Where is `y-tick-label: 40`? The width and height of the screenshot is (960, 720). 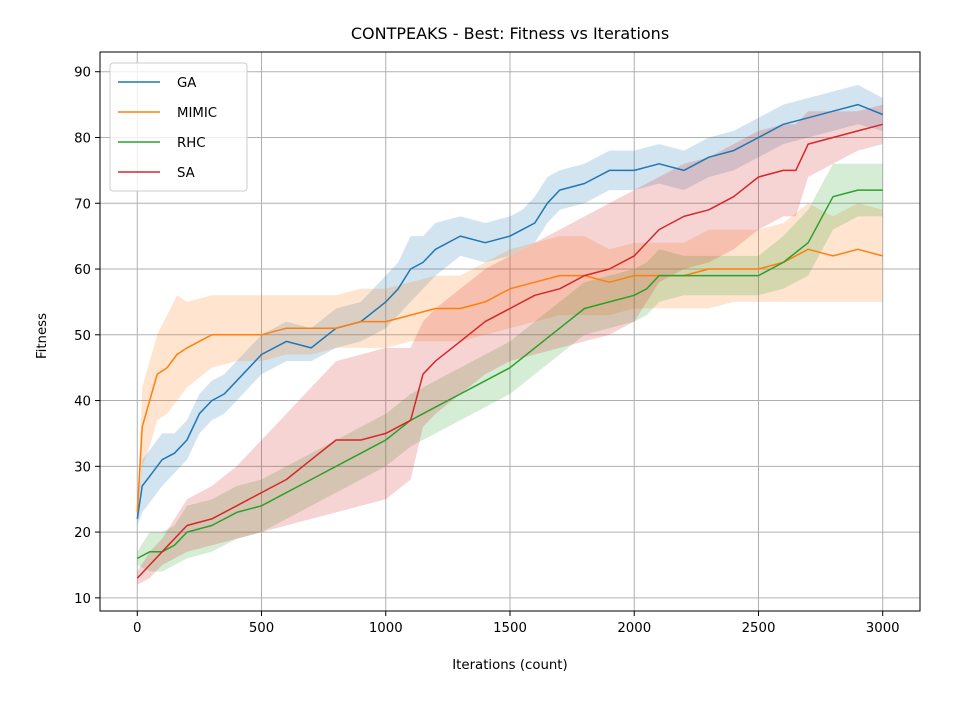 y-tick-label: 40 is located at coordinates (82, 402).